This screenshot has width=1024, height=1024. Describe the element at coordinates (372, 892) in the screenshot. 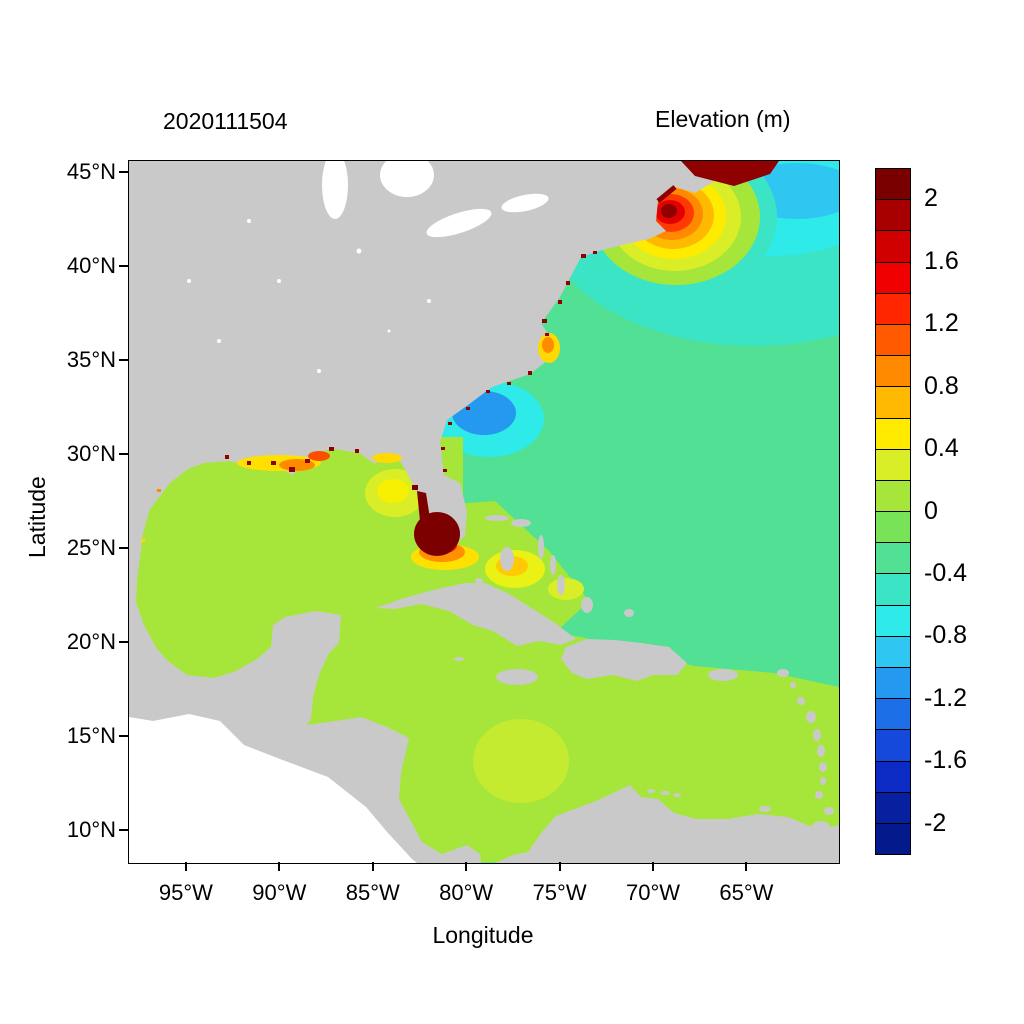

I see `x-tick-label: 85°W` at that location.